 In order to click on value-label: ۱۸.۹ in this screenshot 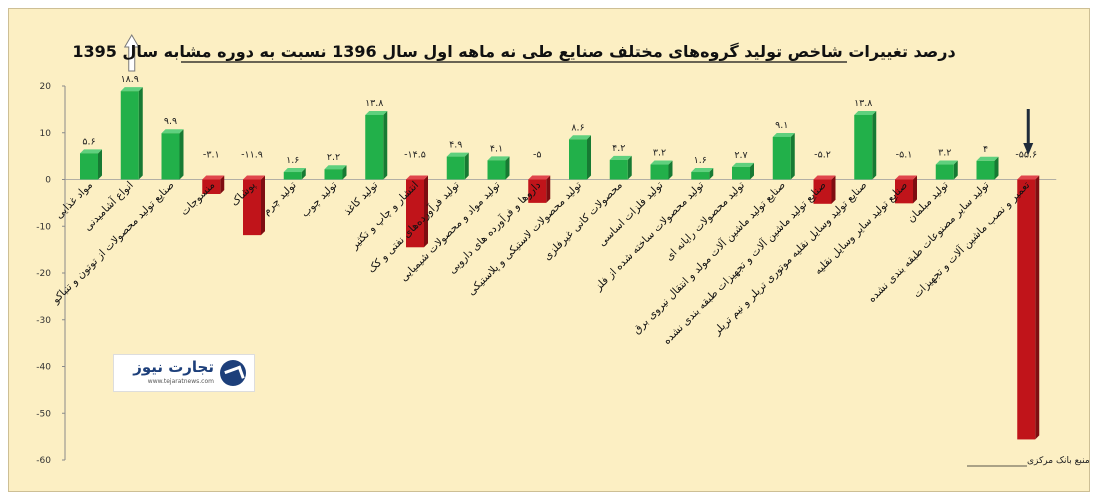, I will do `click(130, 79)`.